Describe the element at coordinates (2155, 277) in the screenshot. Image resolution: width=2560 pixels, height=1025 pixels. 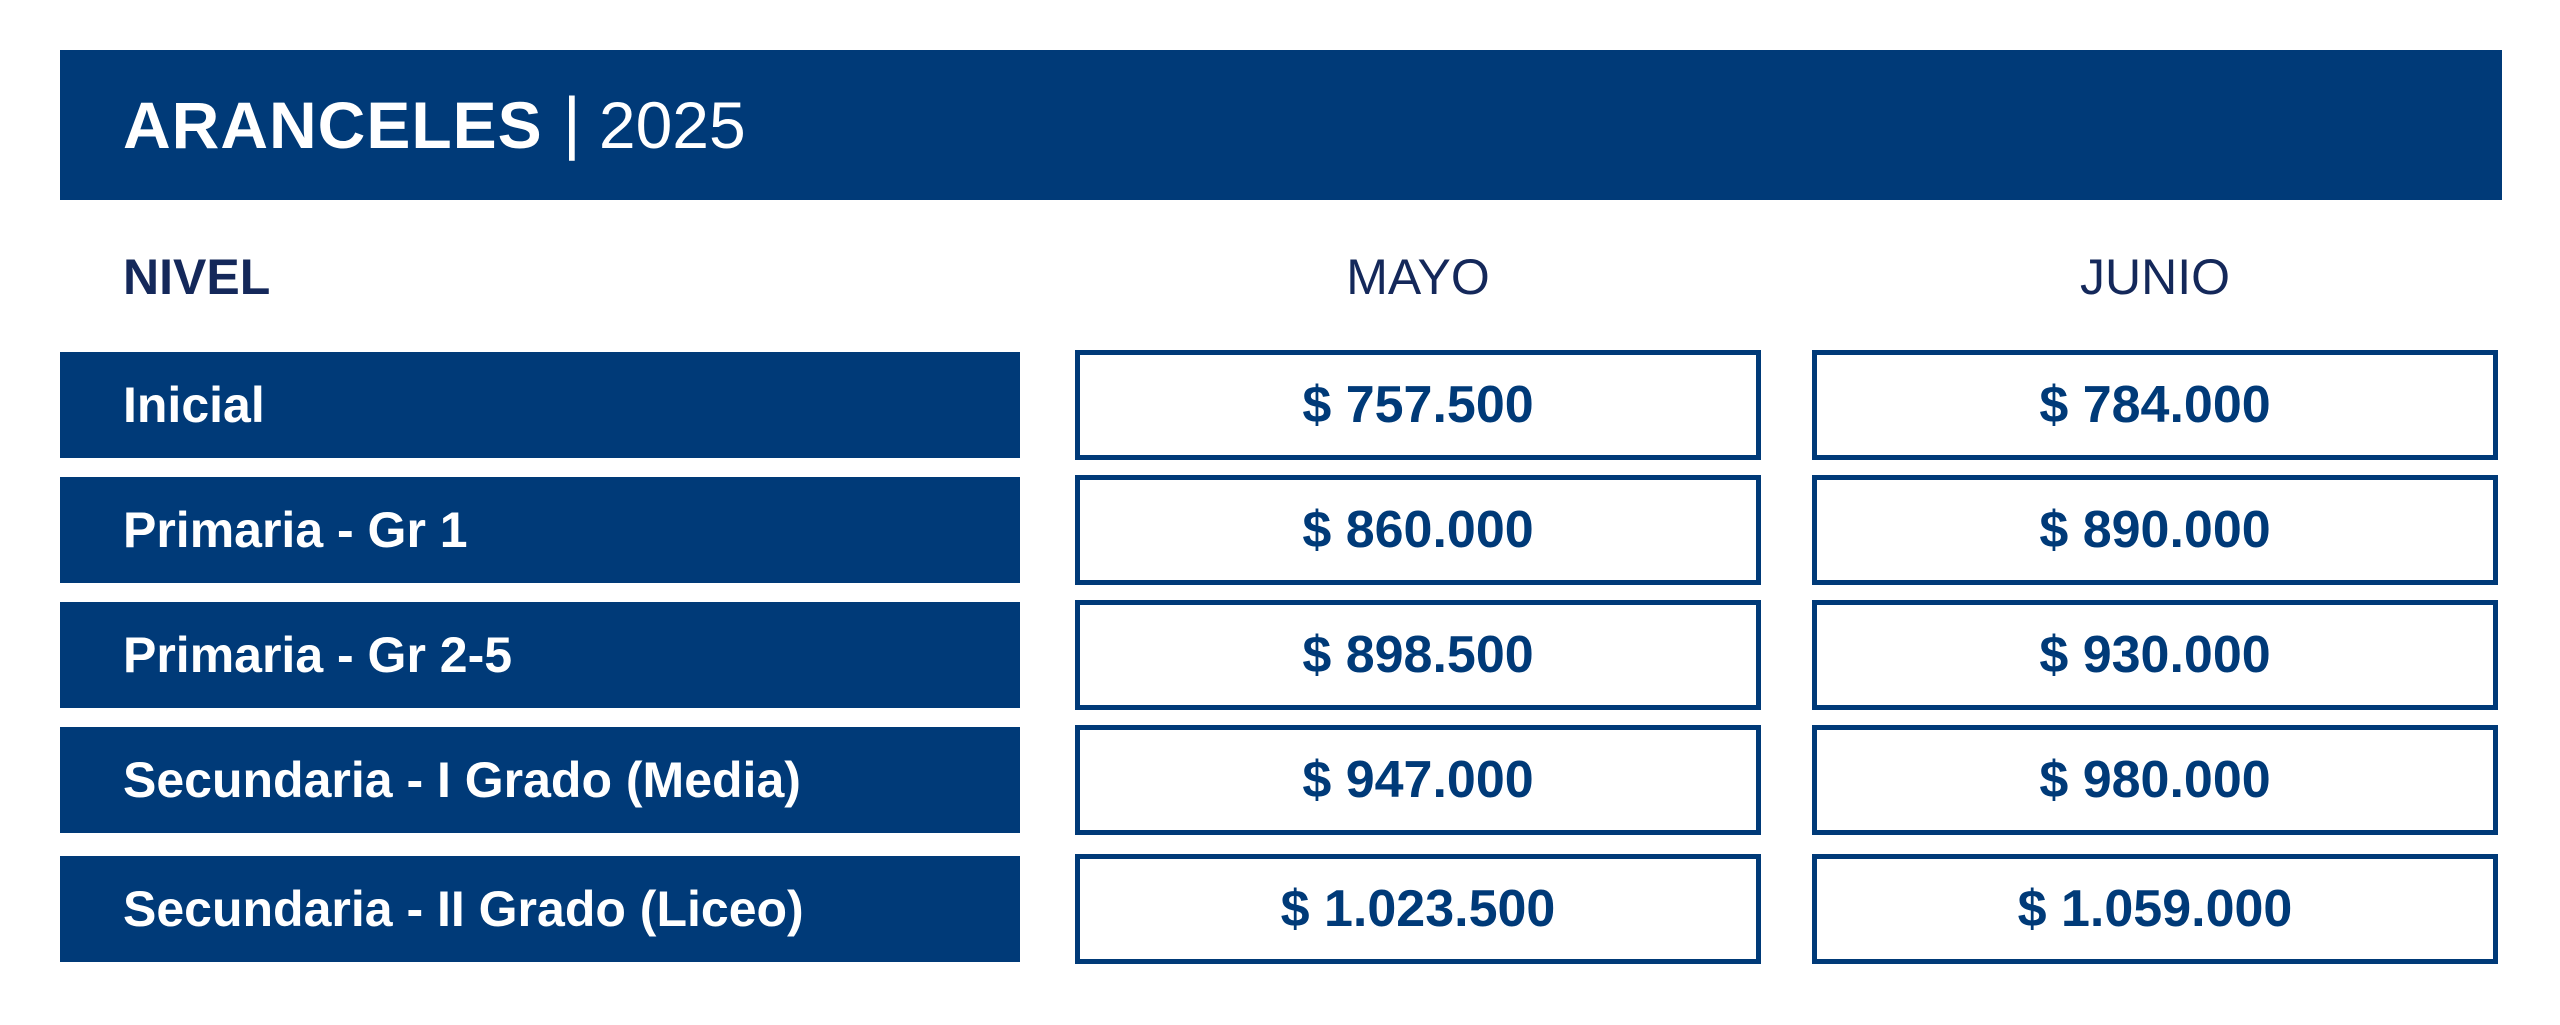
I see `column-header-junio: JUNIO` at that location.